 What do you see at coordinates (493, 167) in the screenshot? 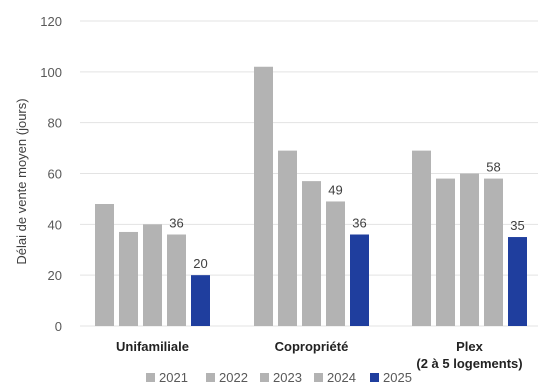
I see `data-label-2024-2: 58` at bounding box center [493, 167].